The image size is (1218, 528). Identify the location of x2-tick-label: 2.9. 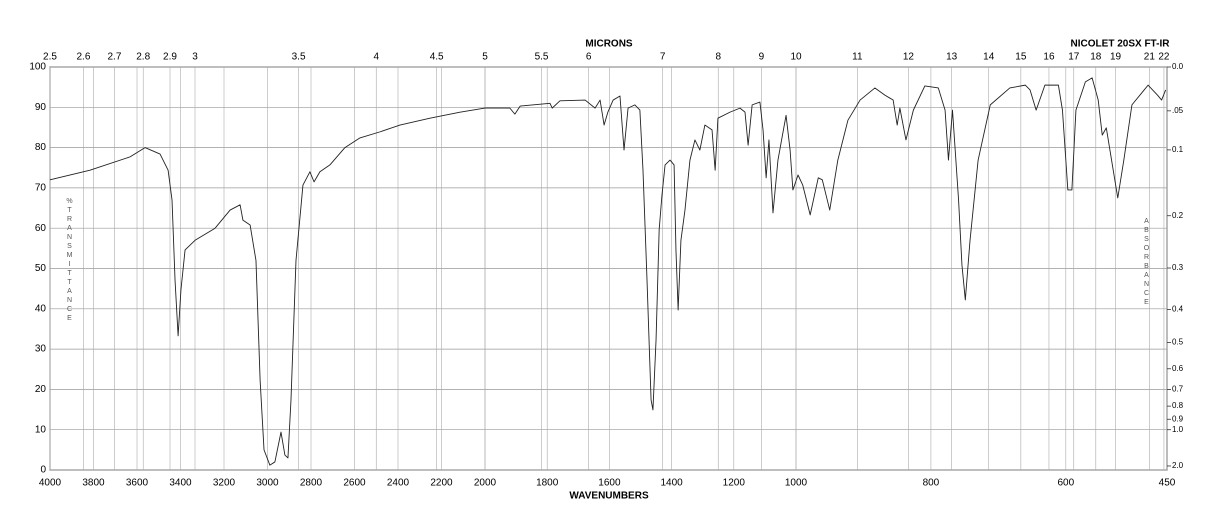
(170, 57).